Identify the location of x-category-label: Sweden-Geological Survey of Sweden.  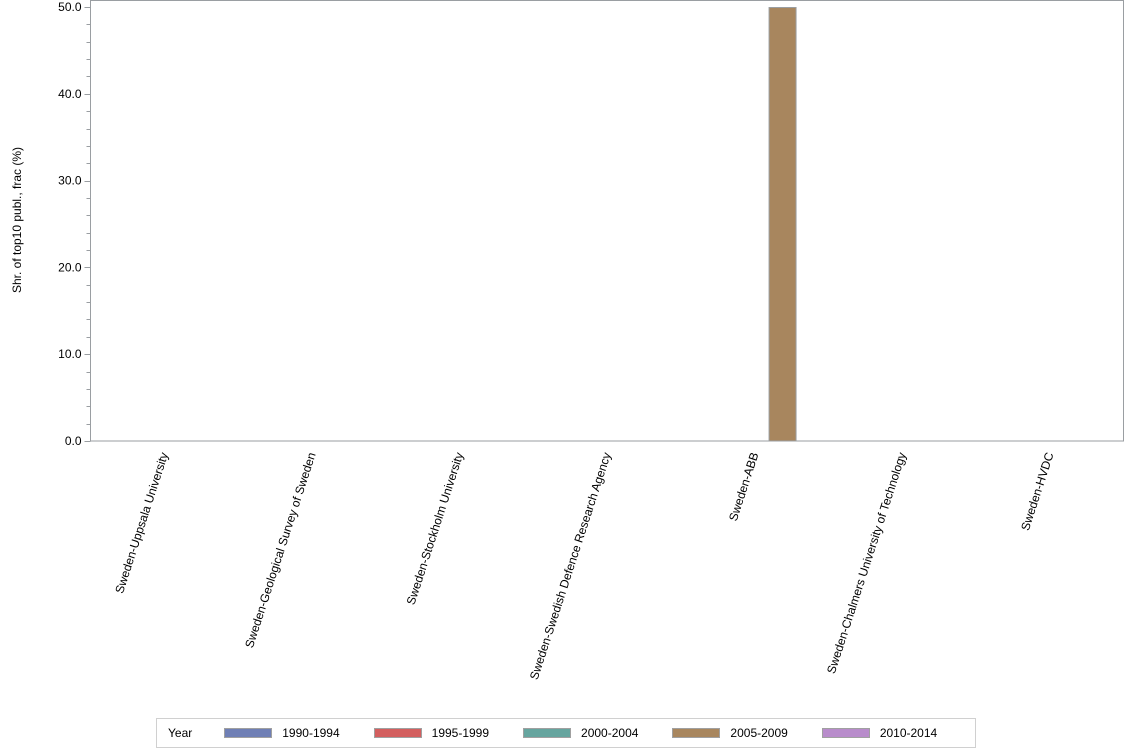
(280, 550).